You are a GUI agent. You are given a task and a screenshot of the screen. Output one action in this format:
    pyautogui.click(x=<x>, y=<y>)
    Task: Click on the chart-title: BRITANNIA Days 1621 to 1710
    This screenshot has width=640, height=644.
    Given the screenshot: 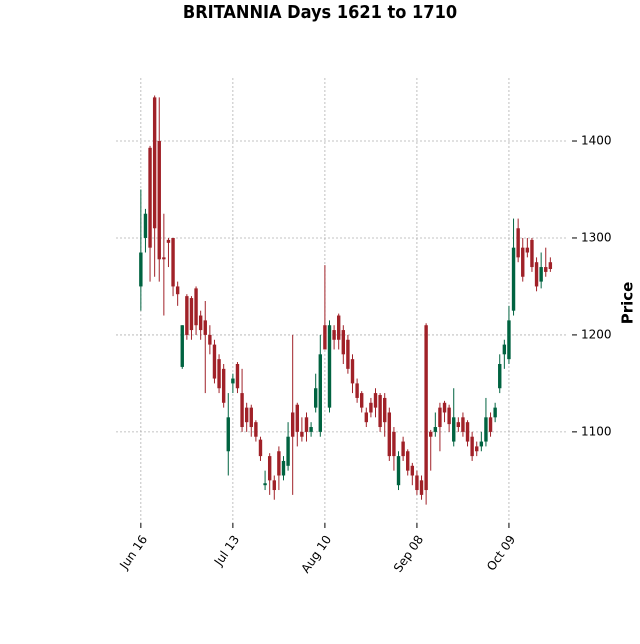 What is the action you would take?
    pyautogui.click(x=320, y=12)
    